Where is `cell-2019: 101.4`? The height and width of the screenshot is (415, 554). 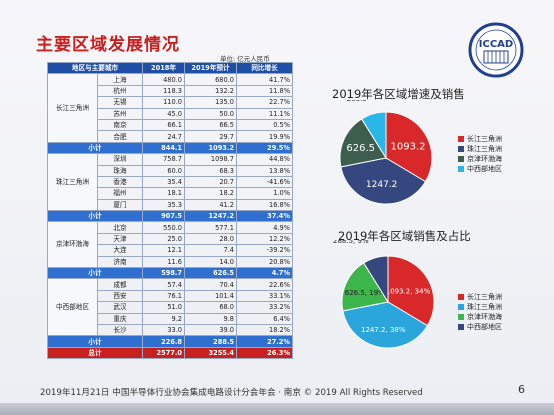
cell-2019: 101.4 is located at coordinates (210, 296).